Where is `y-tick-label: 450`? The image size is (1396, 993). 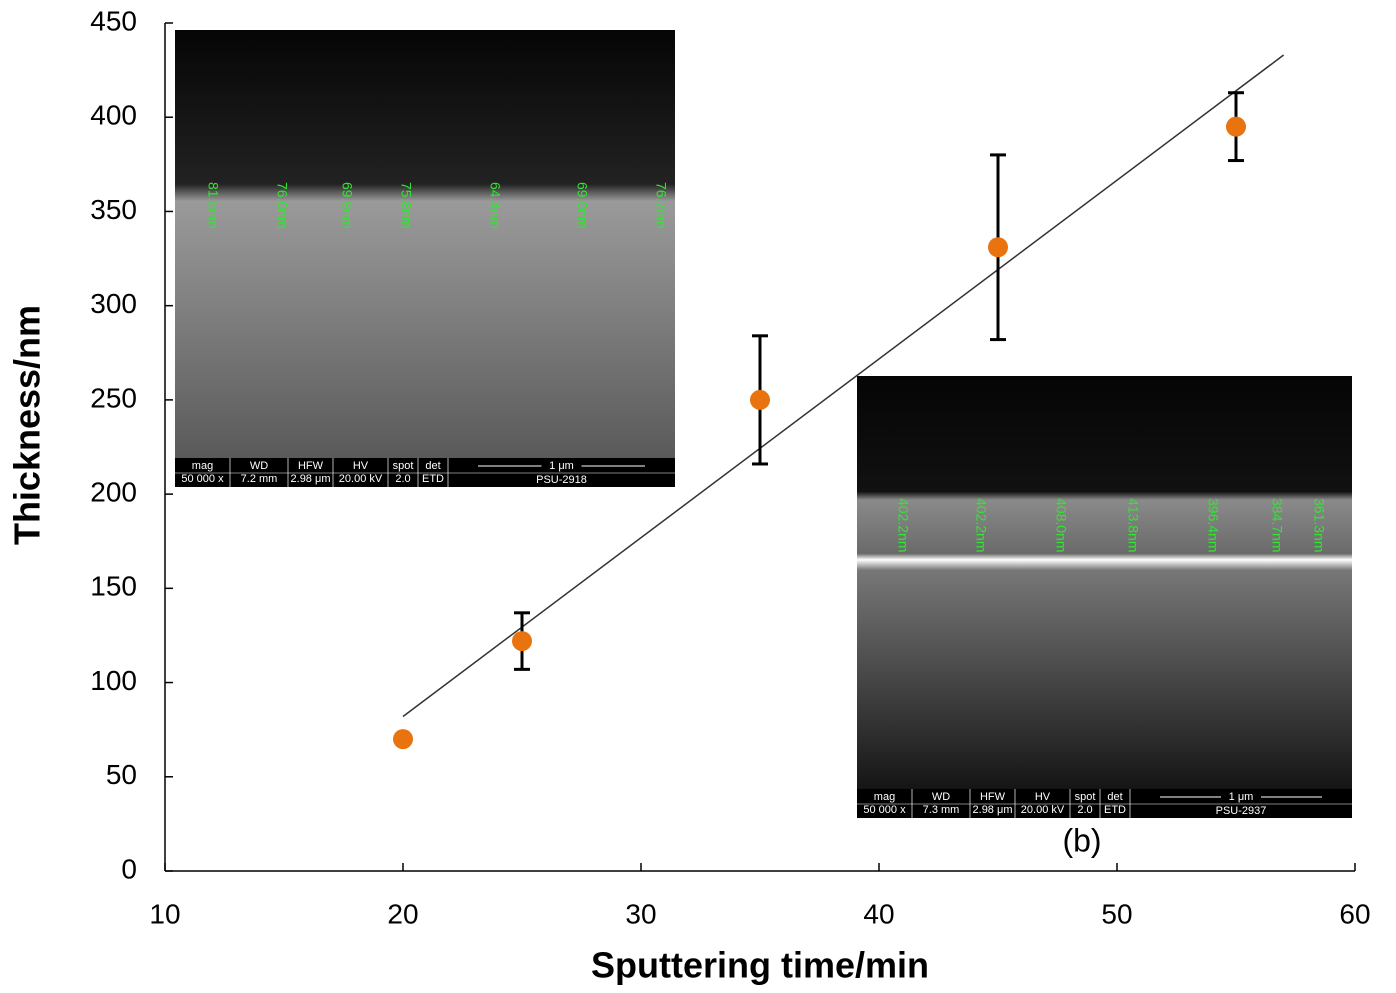
y-tick-label: 450 is located at coordinates (113, 20).